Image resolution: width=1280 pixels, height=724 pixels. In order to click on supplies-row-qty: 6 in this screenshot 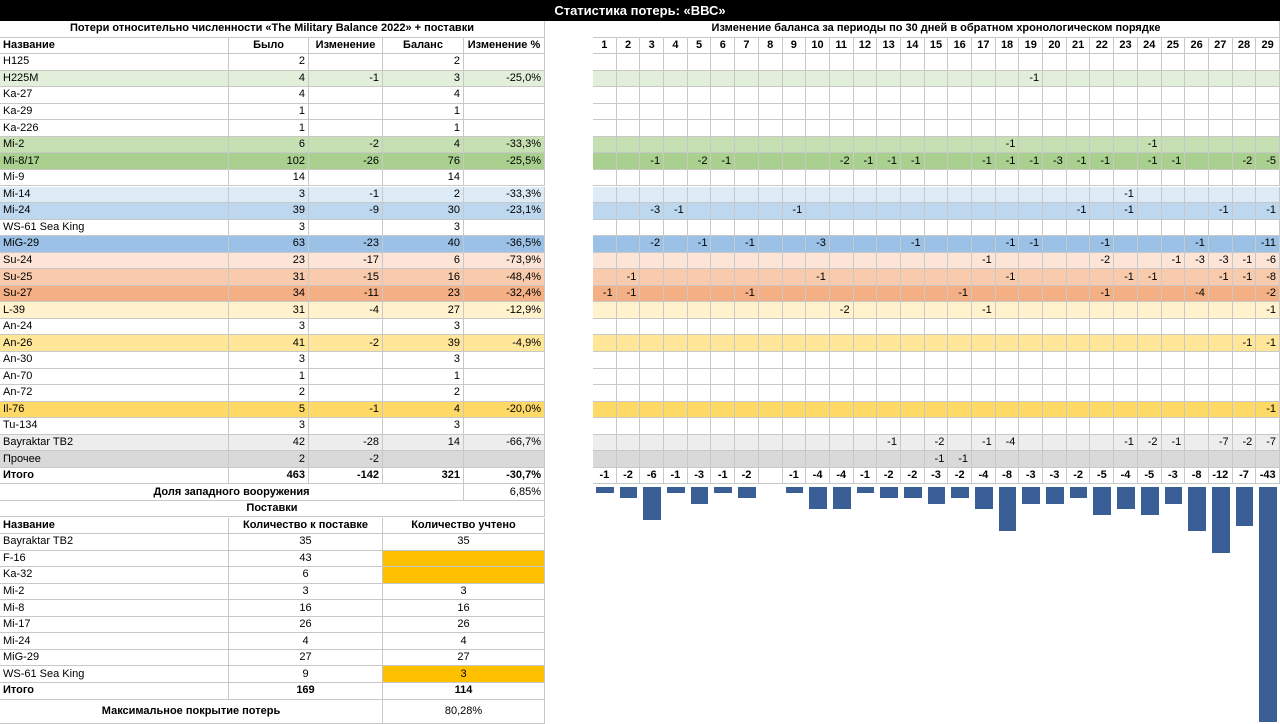, I will do `click(306, 575)`.